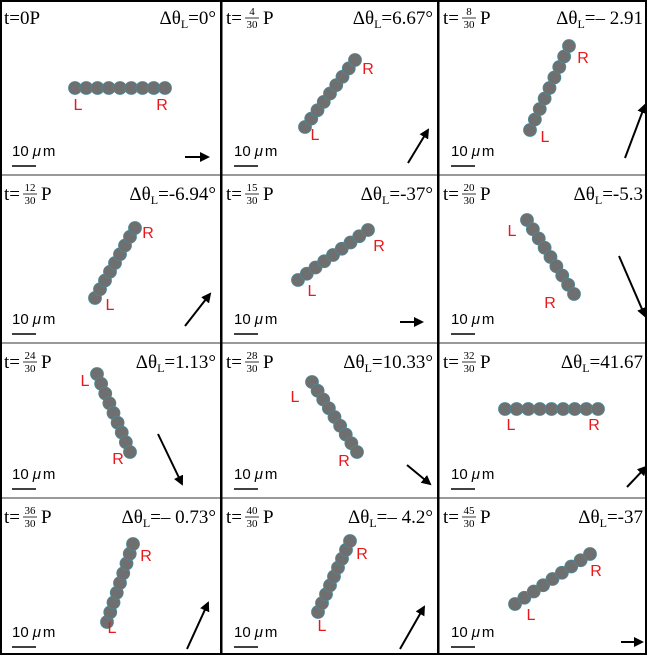 This screenshot has width=647, height=655. I want to click on angle-label: ΔθL=-37, so click(610, 518).